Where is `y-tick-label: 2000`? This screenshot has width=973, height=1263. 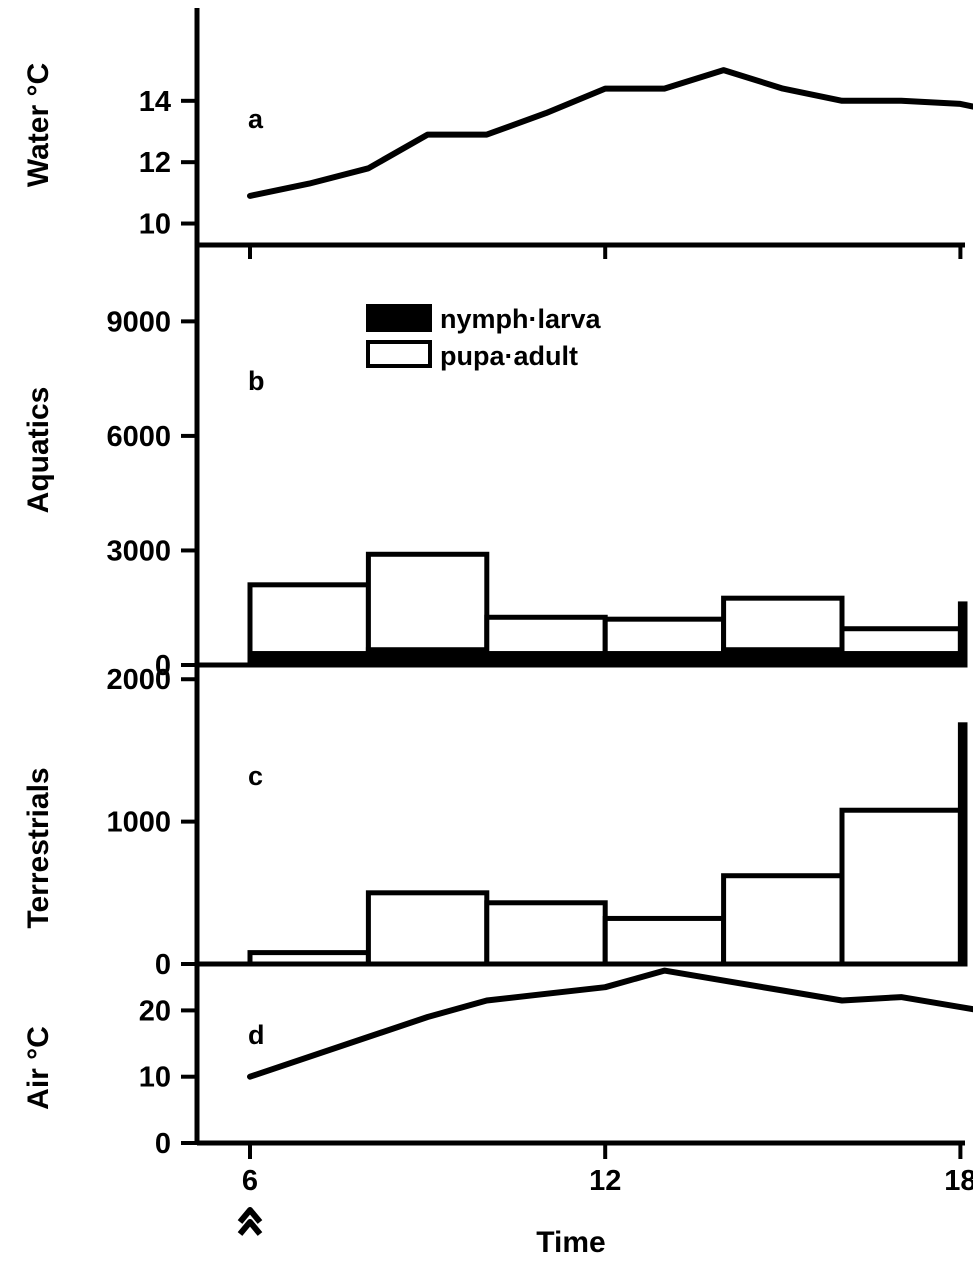
y-tick-label: 2000 is located at coordinates (138, 680).